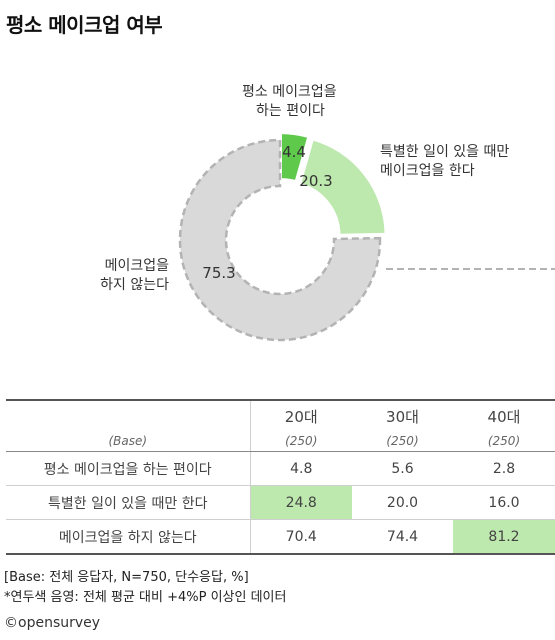  I want to click on slice-value-occasional: 20.3, so click(315, 181).